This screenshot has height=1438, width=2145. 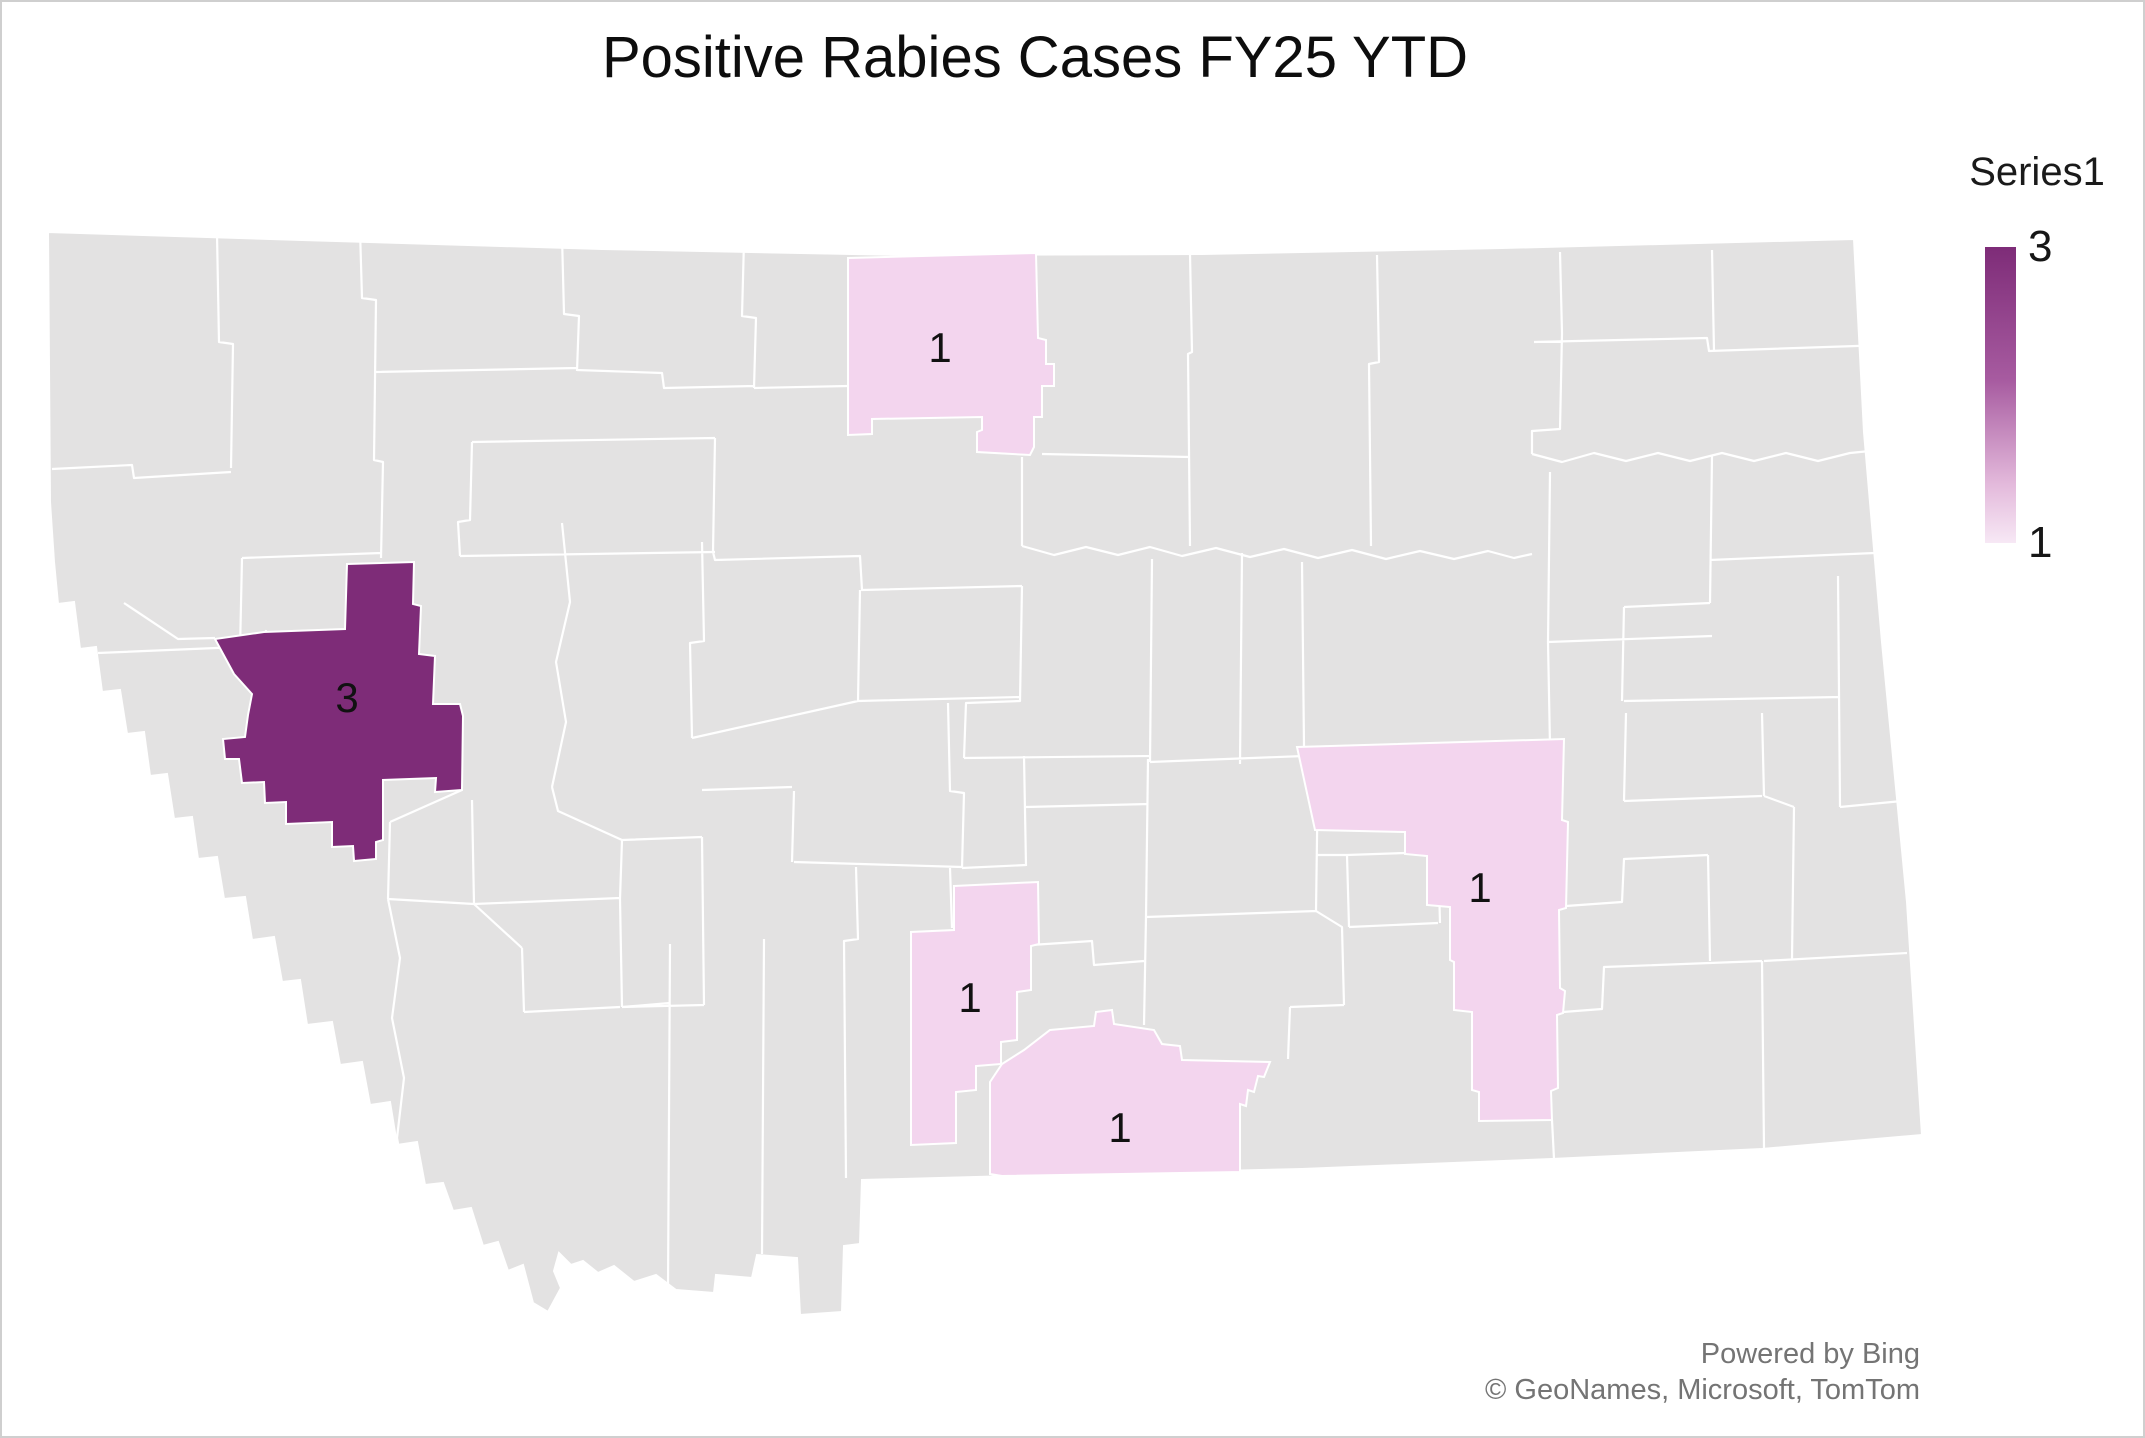 I want to click on county-region-west-value3, so click(x=339, y=711).